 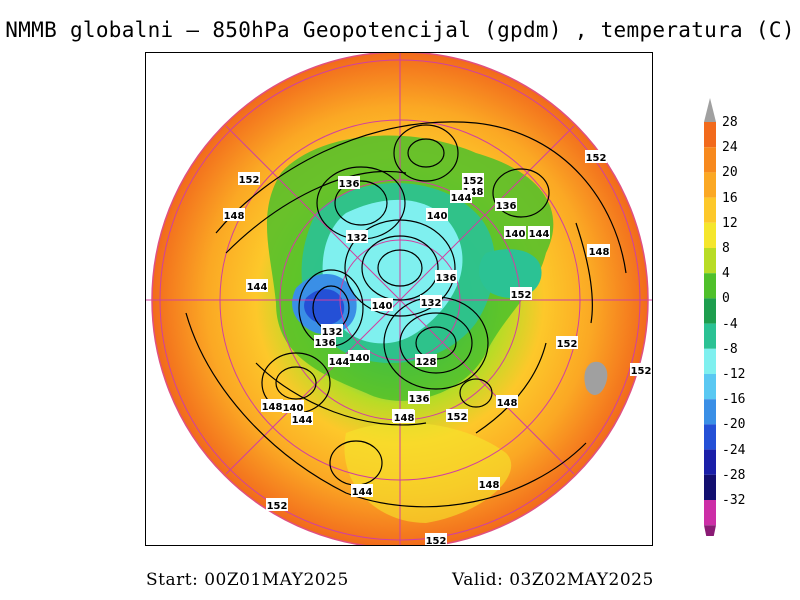 What do you see at coordinates (730, 173) in the screenshot?
I see `colorbar-tick-label: 20` at bounding box center [730, 173].